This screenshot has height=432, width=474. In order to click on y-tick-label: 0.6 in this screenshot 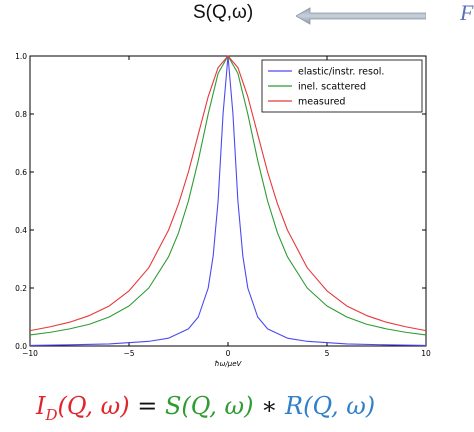, I will do `click(21, 172)`.